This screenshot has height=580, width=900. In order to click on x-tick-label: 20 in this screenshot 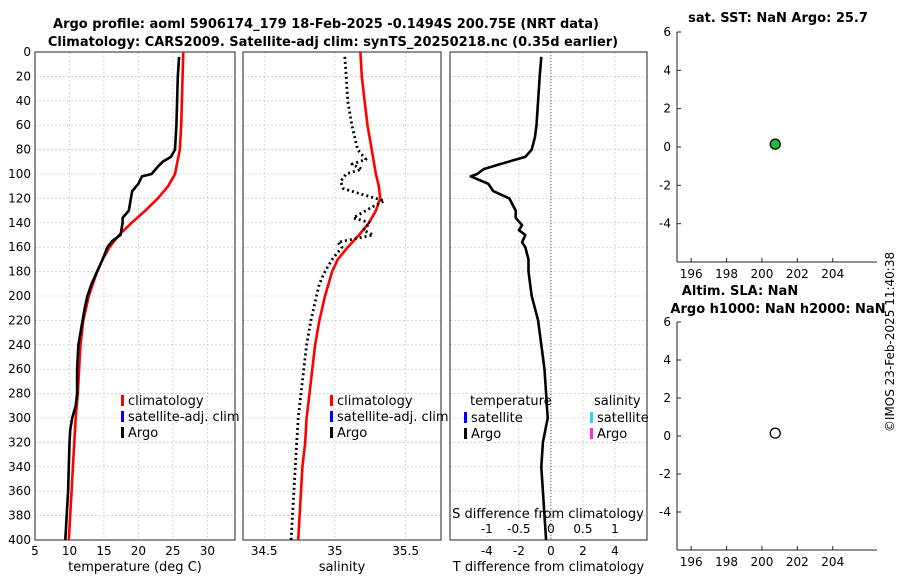, I will do `click(138, 551)`.